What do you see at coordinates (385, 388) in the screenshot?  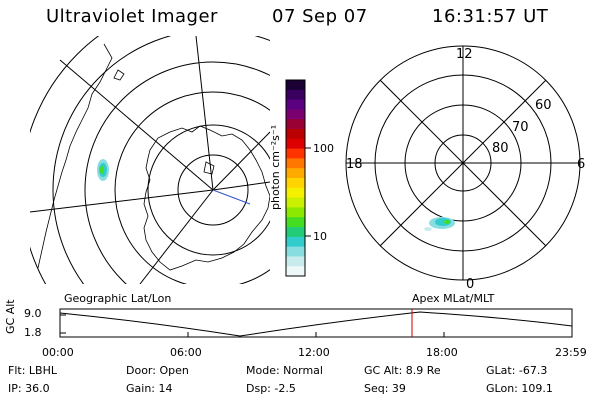 I see `seq-info: Seq: 39` at bounding box center [385, 388].